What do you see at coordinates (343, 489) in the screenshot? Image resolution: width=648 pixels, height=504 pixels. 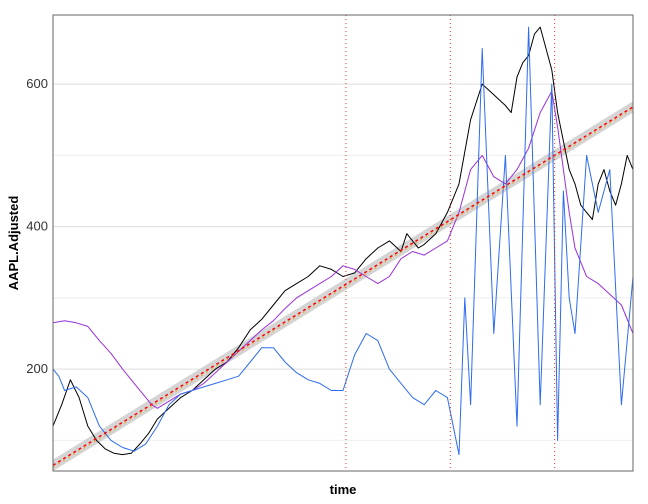 I see `x-axis-title: time` at bounding box center [343, 489].